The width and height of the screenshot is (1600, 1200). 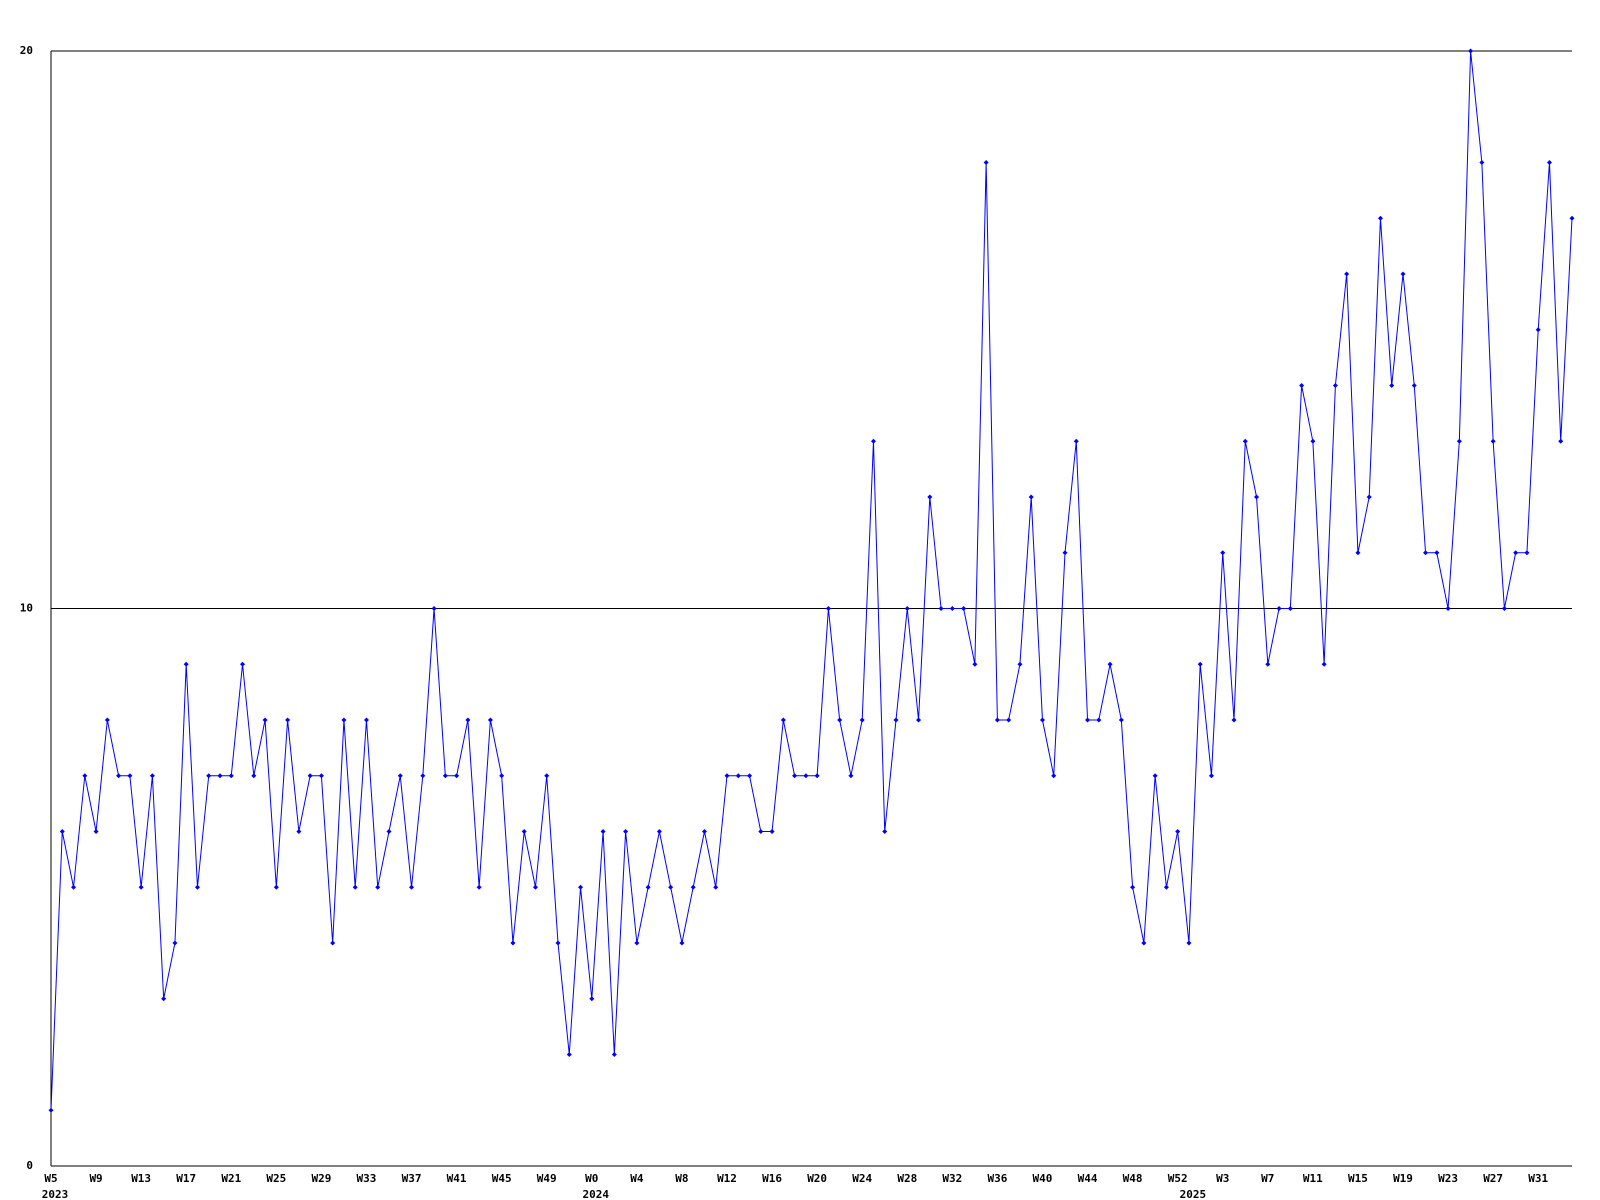 I want to click on year-label: 2023, so click(x=55, y=1194).